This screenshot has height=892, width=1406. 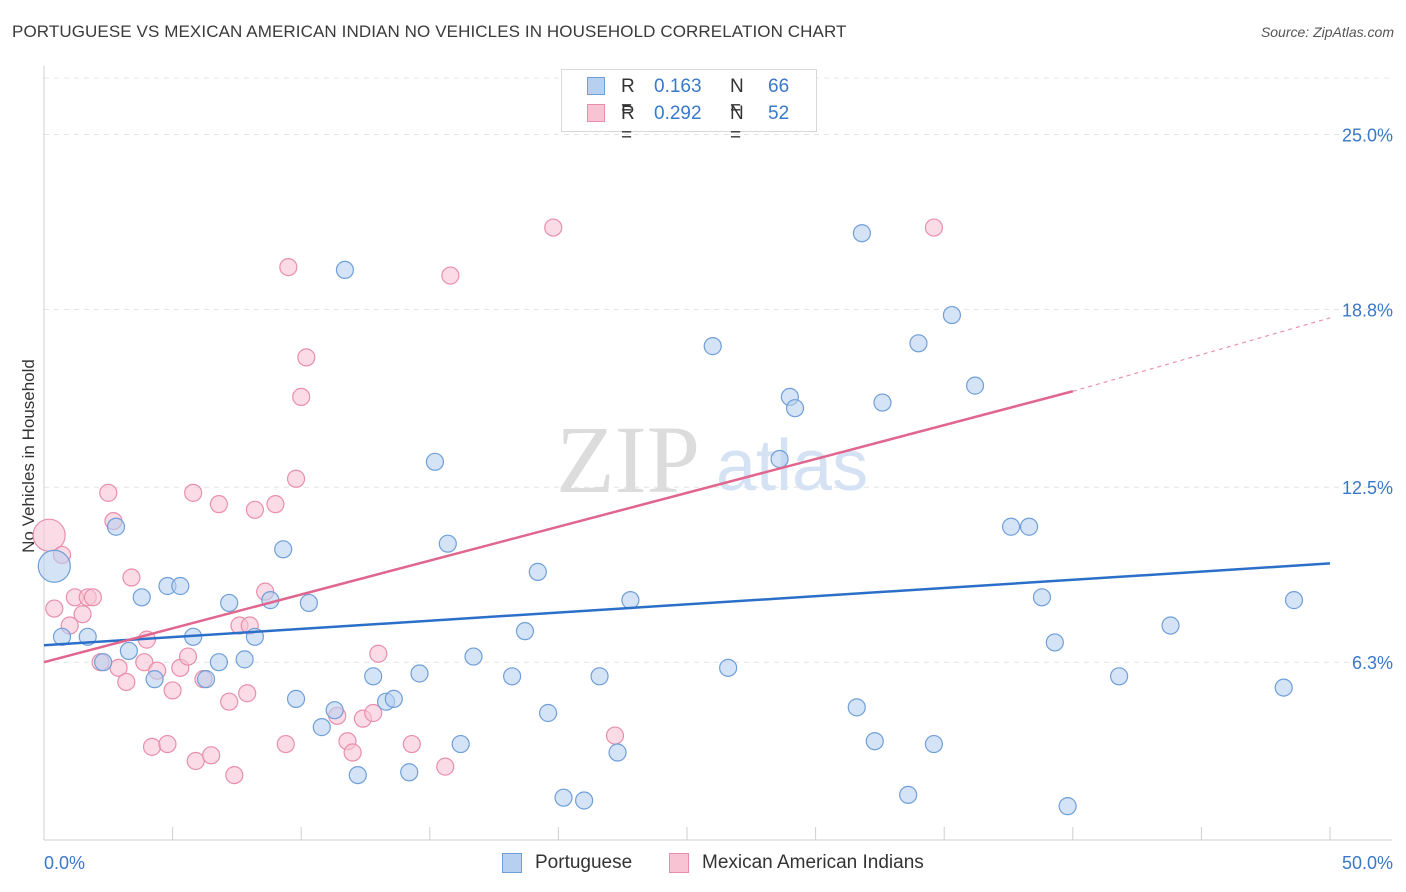 I want to click on legend-swatch-mexican, so click(x=596, y=113).